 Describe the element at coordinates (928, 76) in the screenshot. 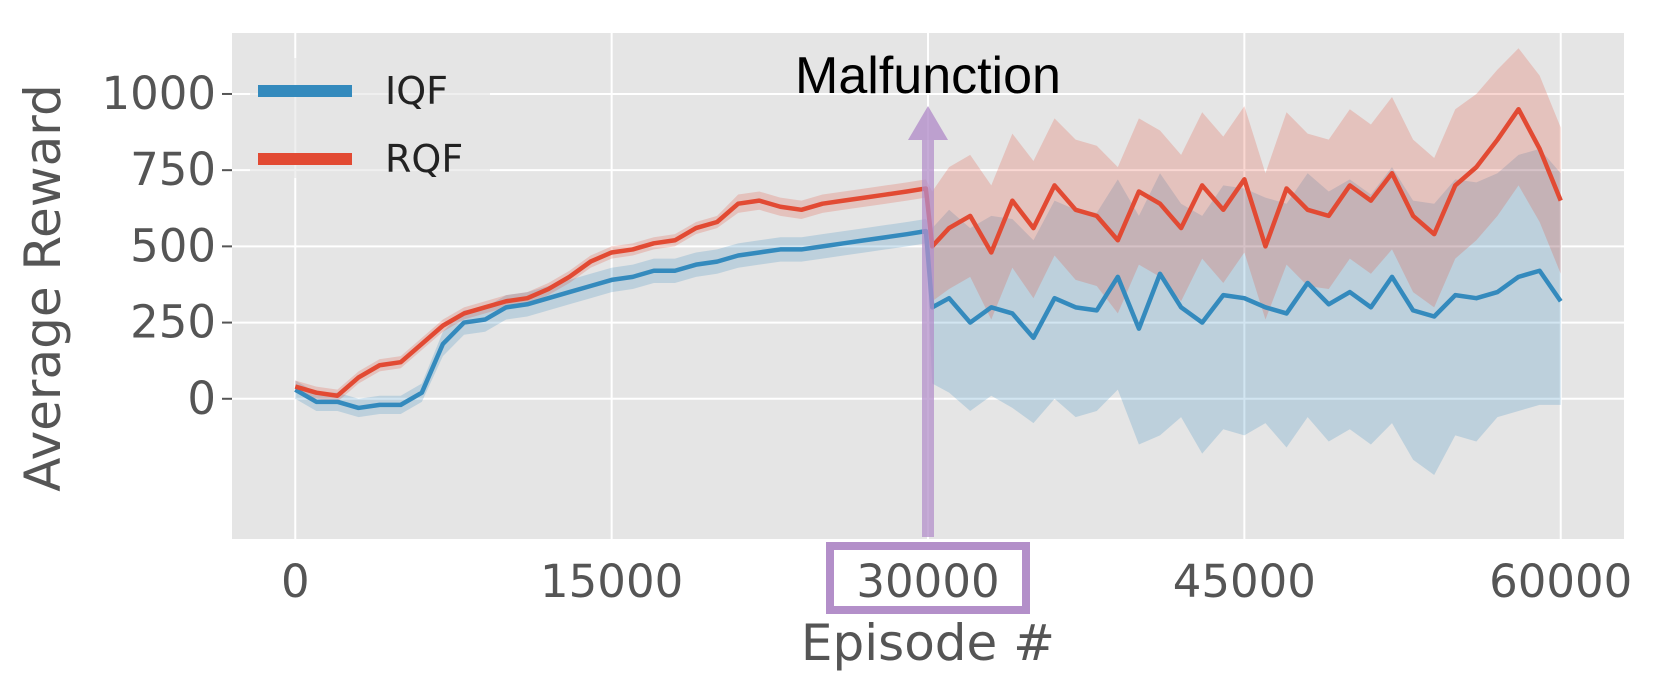

I see `malfunction-label: Malfunction` at that location.